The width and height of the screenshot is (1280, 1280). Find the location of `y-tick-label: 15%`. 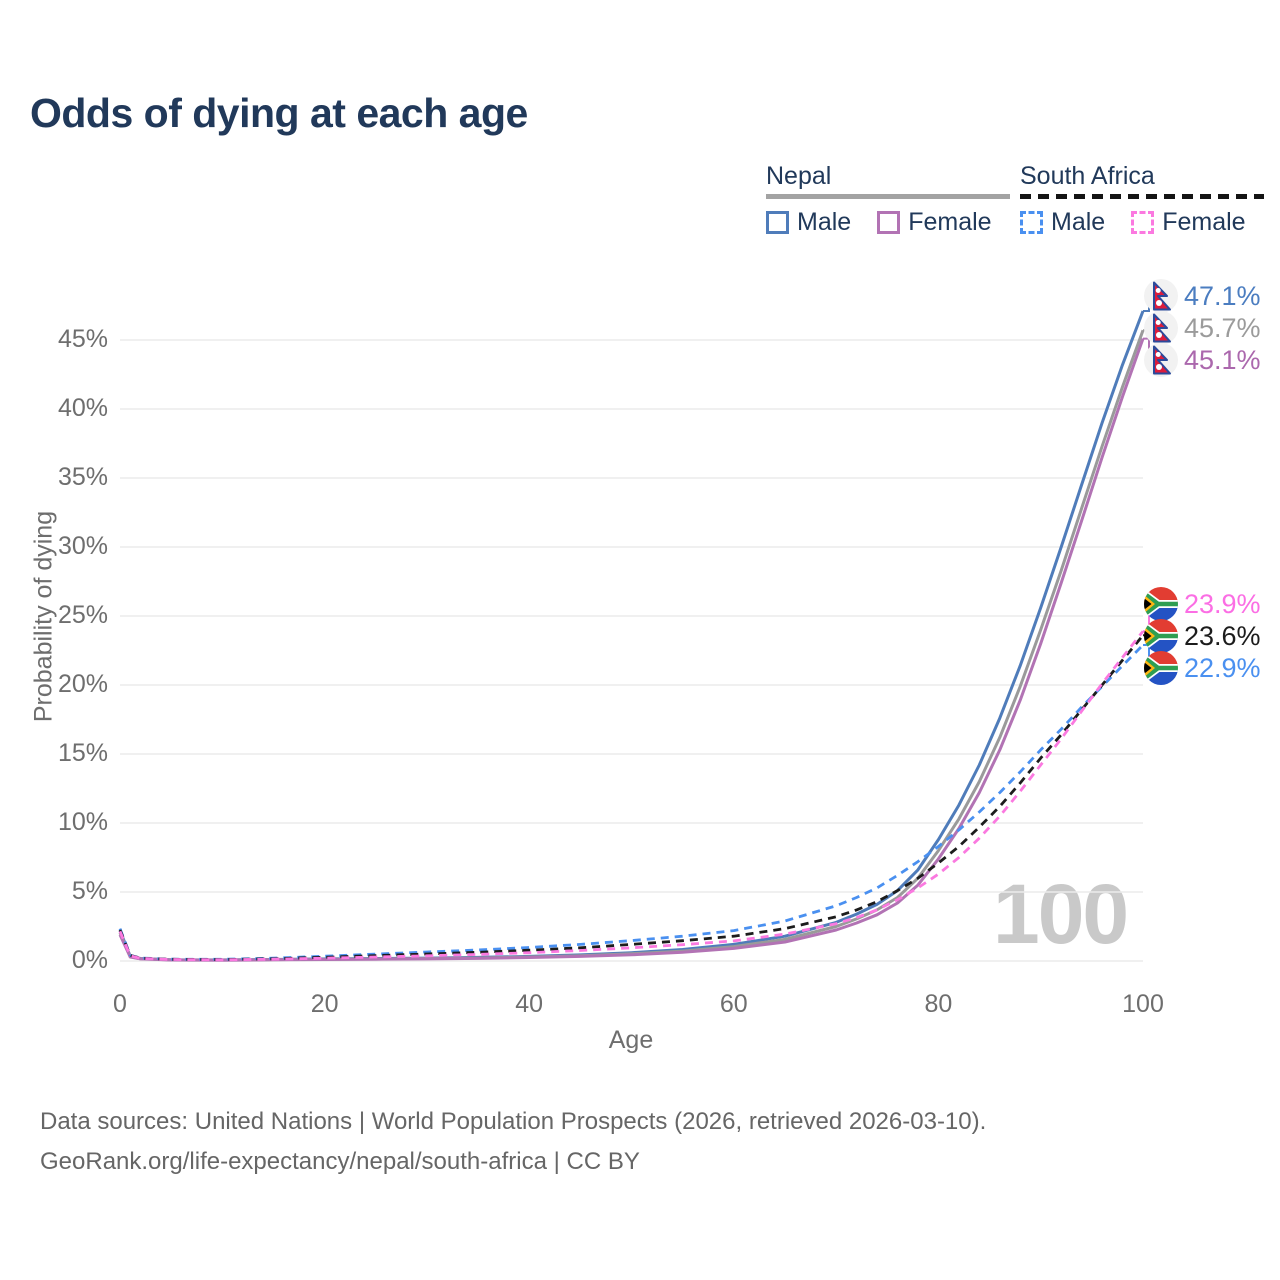

y-tick-label: 15% is located at coordinates (82, 753).